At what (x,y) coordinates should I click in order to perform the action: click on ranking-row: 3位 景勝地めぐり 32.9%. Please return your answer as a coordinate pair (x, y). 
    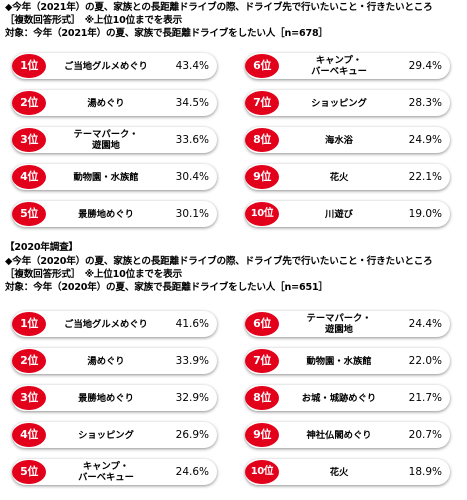
    Looking at the image, I should click on (114, 398).